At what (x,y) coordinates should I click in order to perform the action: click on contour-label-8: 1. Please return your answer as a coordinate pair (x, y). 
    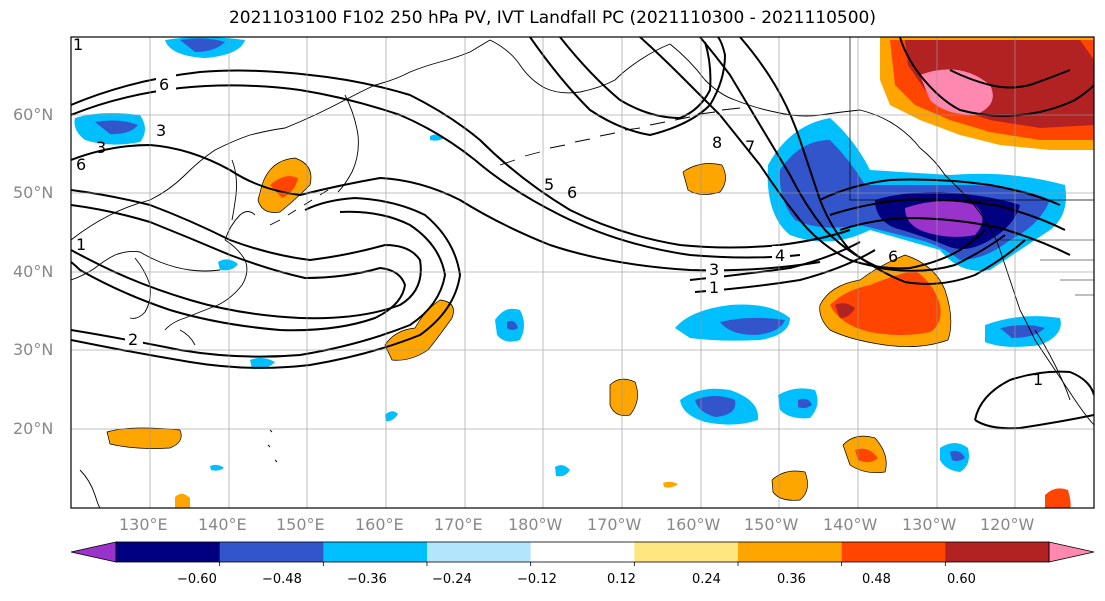
    Looking at the image, I should click on (714, 287).